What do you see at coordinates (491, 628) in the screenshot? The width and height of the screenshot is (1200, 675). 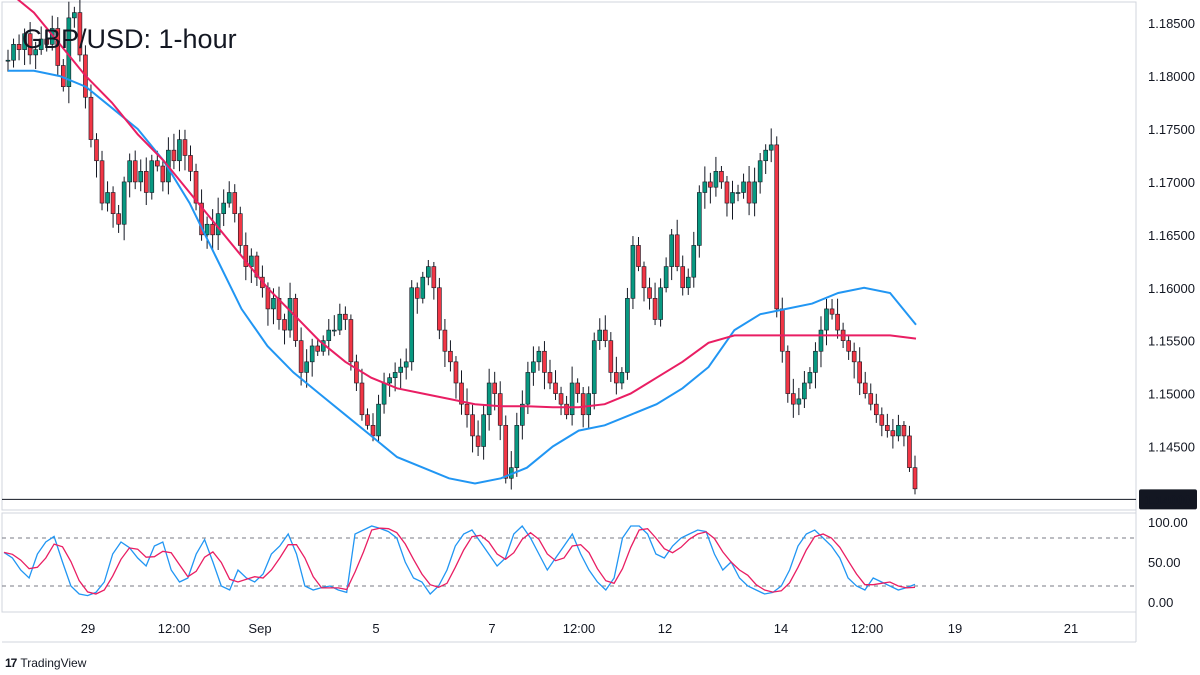 I see `time-tick-label: 7` at bounding box center [491, 628].